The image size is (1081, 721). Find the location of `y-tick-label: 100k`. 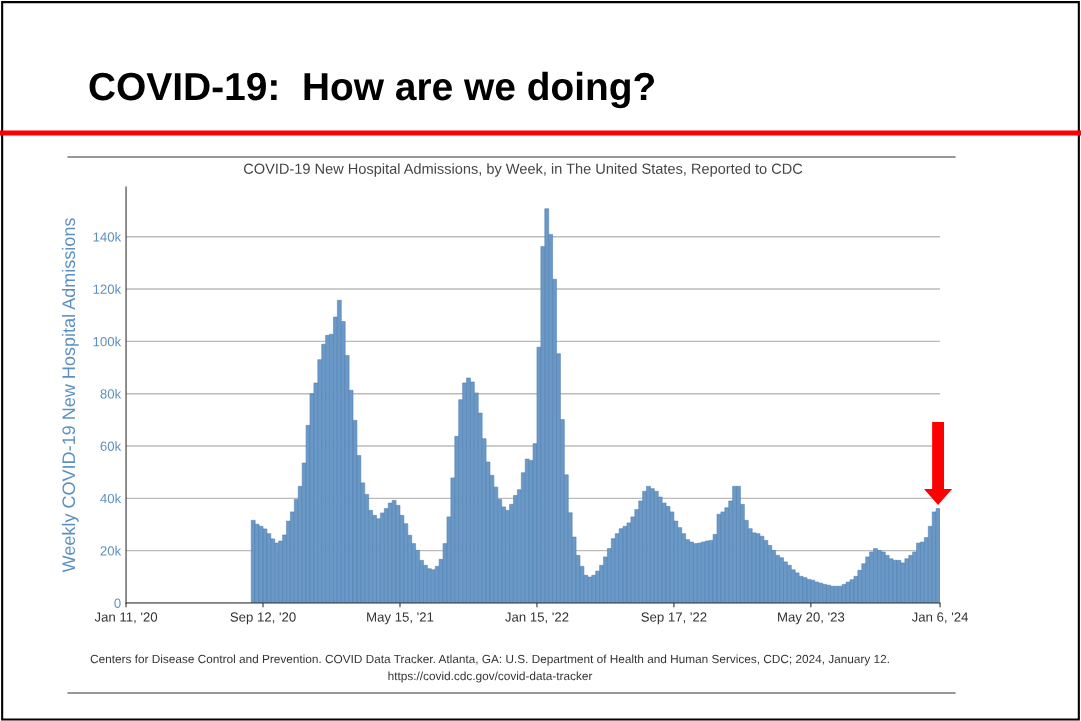

y-tick-label: 100k is located at coordinates (107, 341).